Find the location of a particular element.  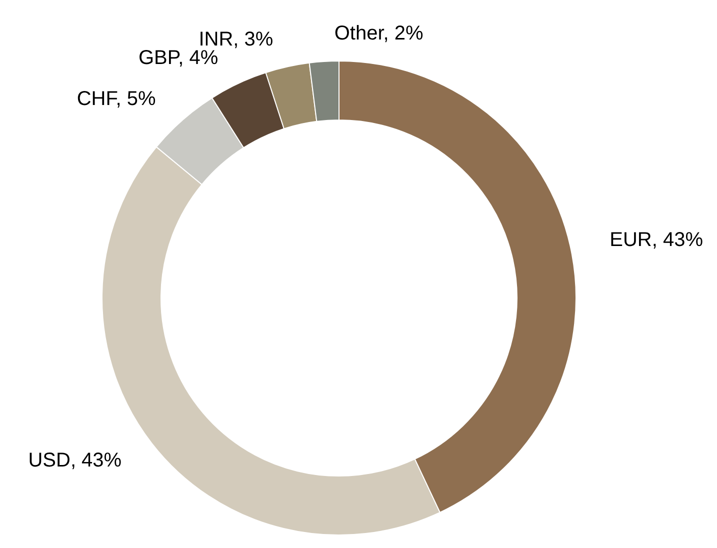

slice-label: CHF is located at coordinates (97, 99).